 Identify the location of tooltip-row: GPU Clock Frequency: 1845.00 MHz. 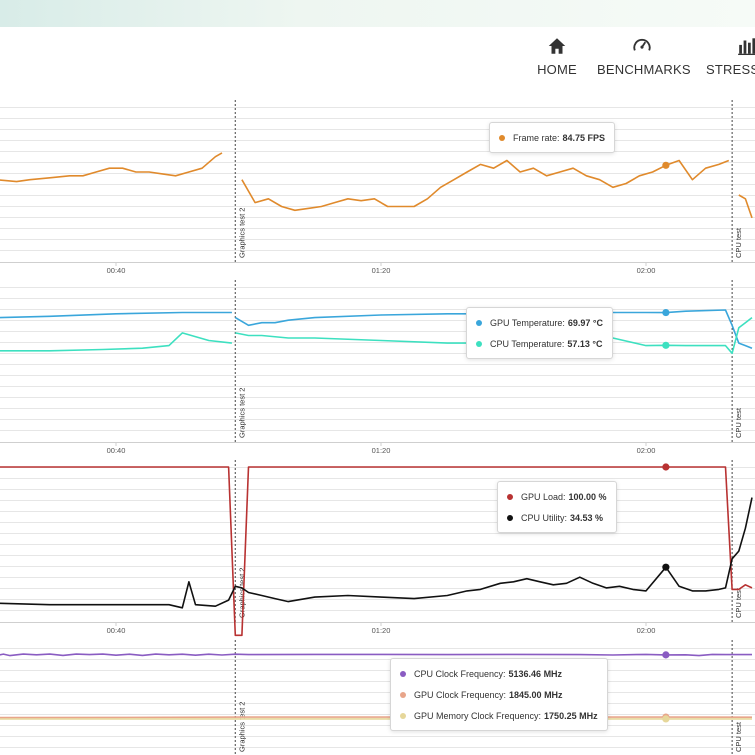
(499, 694).